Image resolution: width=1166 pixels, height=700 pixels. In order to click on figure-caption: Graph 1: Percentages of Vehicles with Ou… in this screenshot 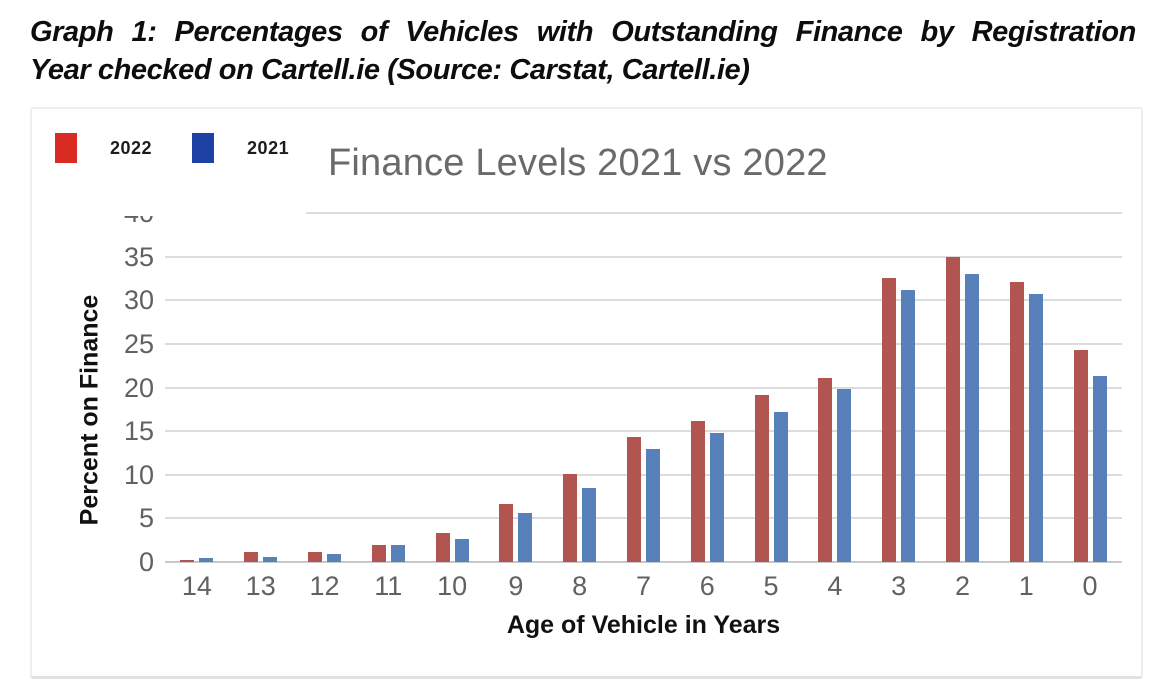, I will do `click(583, 51)`.